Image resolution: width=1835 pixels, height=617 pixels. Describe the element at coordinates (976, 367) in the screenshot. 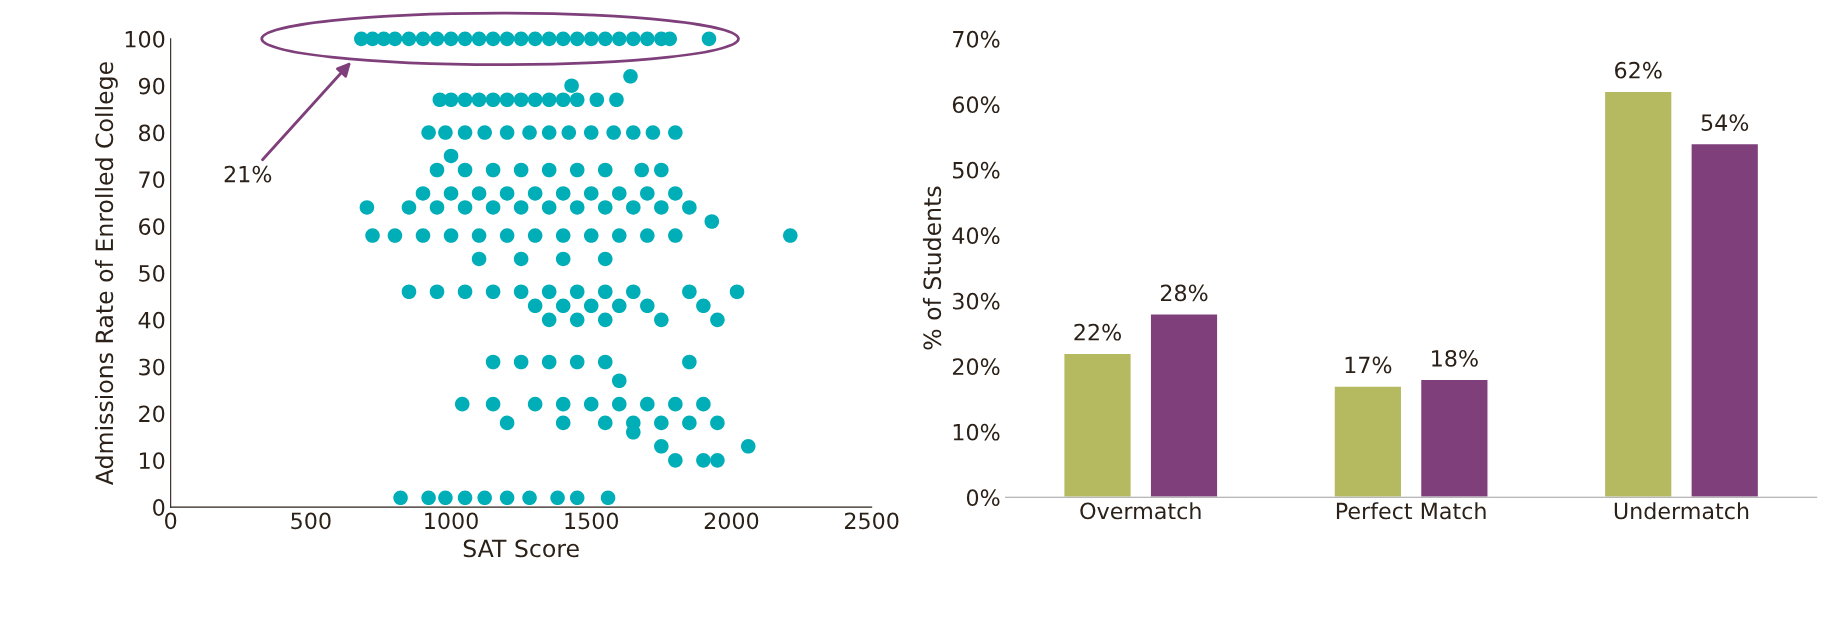

I see `y-tick-label: 20%` at that location.